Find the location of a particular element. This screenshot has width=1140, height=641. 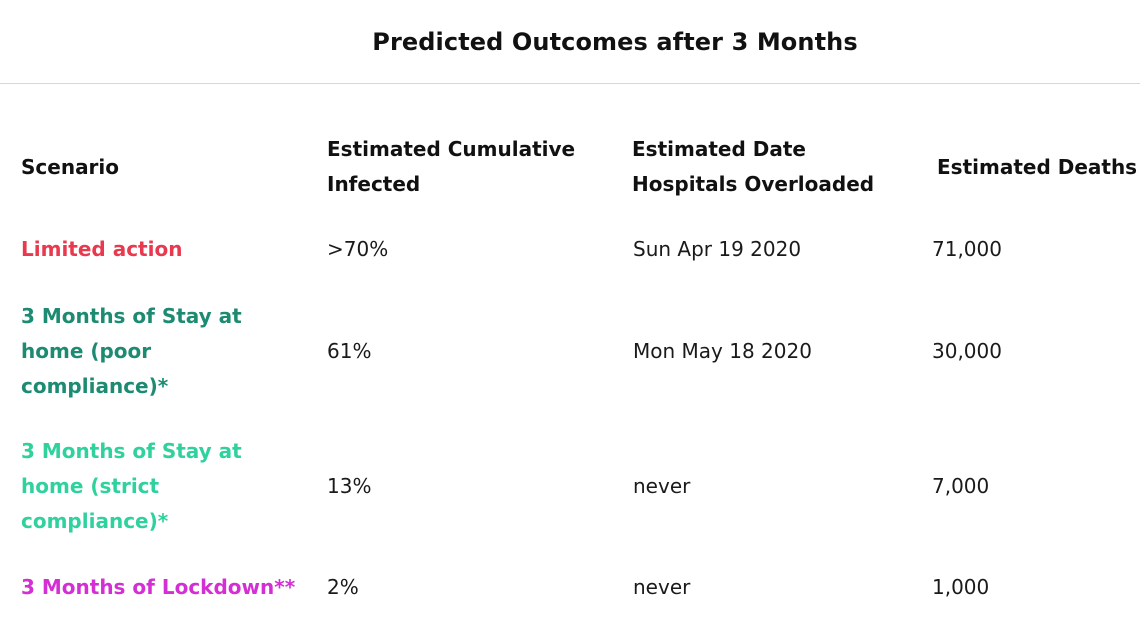

infected-value: 61% is located at coordinates (349, 351).